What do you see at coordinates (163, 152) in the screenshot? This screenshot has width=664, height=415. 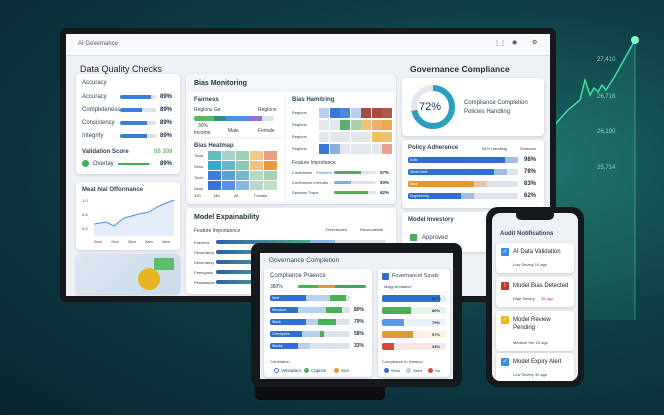 I see `validation-value: 88 309` at bounding box center [163, 152].